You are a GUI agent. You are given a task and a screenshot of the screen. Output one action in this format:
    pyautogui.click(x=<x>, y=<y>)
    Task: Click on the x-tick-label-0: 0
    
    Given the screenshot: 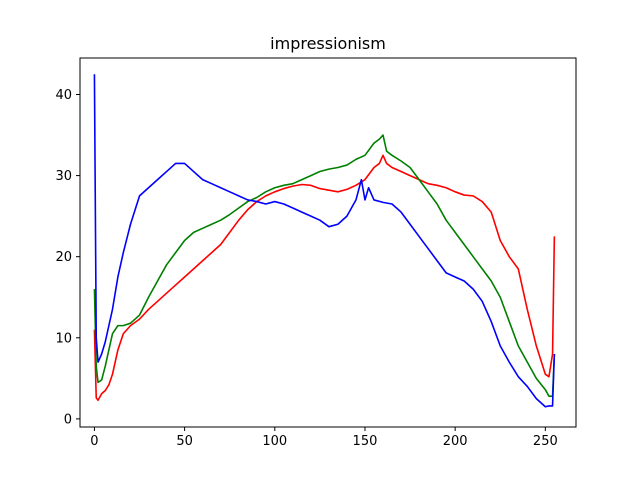 What is the action you would take?
    pyautogui.click(x=94, y=441)
    